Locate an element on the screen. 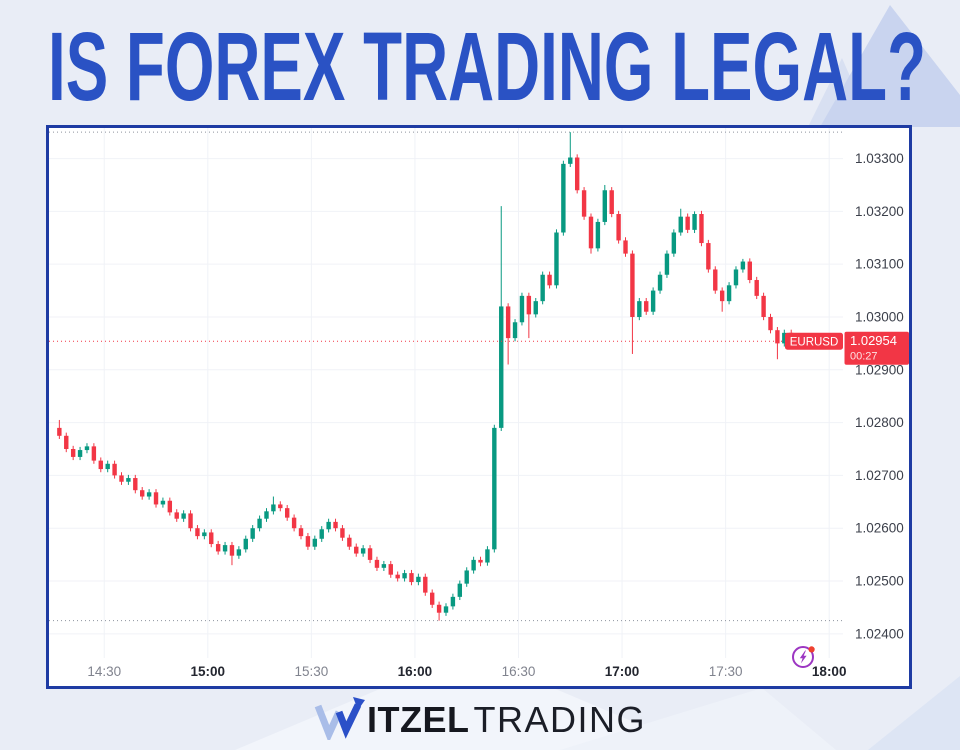  price-axis-label: 1.02900 is located at coordinates (879, 369).